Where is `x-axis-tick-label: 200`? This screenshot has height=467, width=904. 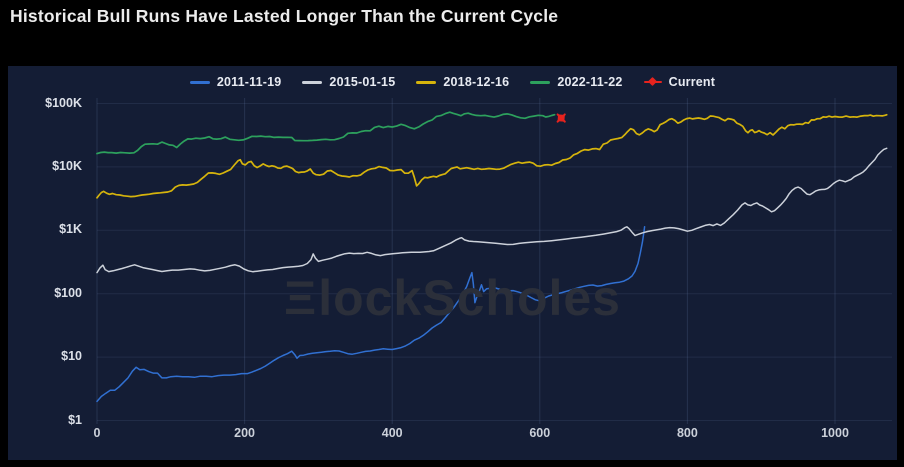
x-axis-tick-label: 200 is located at coordinates (245, 433).